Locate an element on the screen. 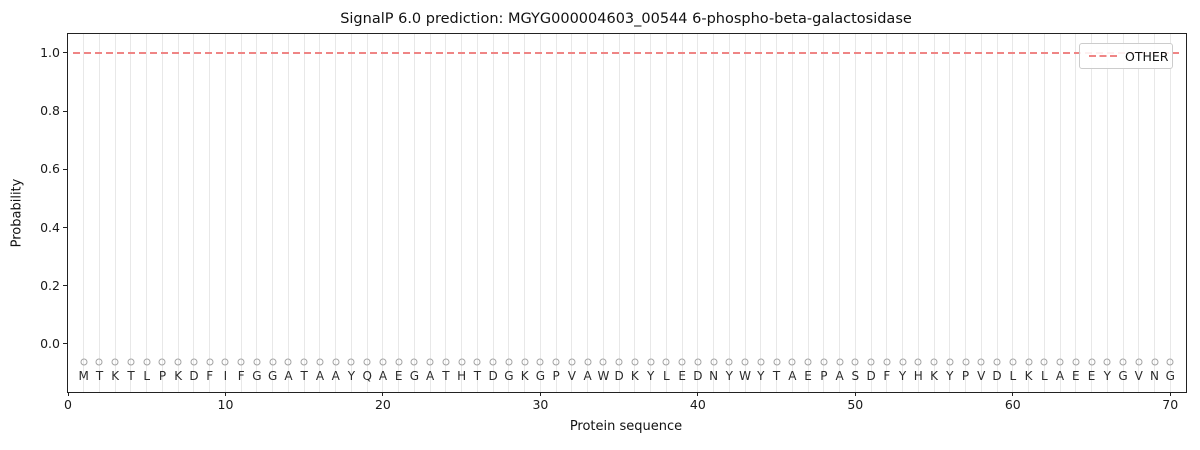 The image size is (1200, 450). x-tick-label: 60 is located at coordinates (1012, 404).